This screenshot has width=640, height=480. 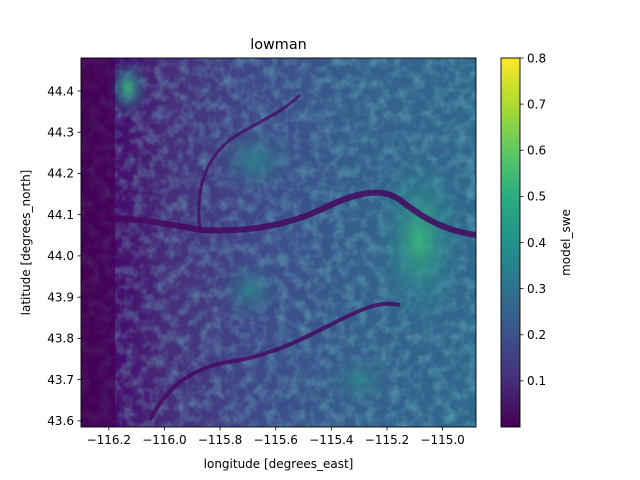 I want to click on x-tick-label: −115.0, so click(x=442, y=440).